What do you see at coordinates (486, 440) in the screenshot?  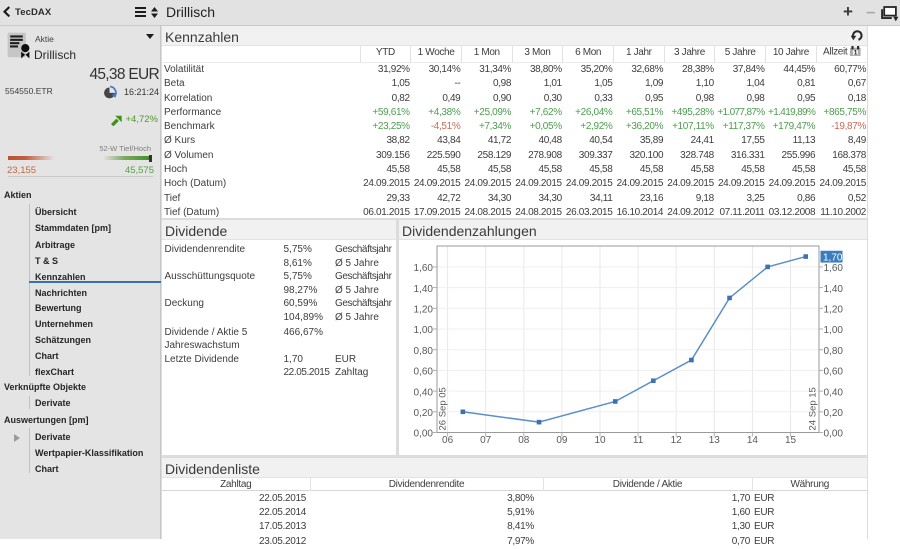 I see `svg-text: 07` at bounding box center [486, 440].